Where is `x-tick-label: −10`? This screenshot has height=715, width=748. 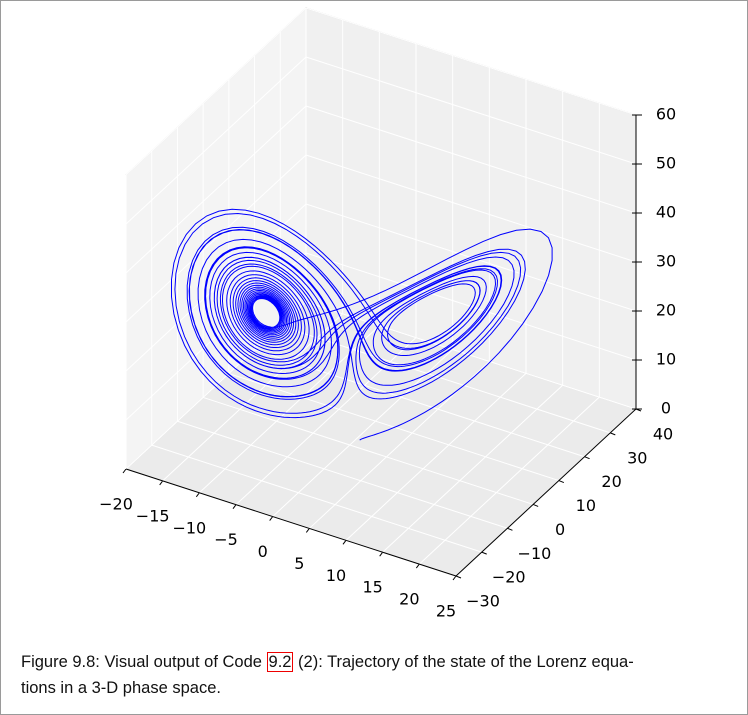
x-tick-label: −10 is located at coordinates (189, 527).